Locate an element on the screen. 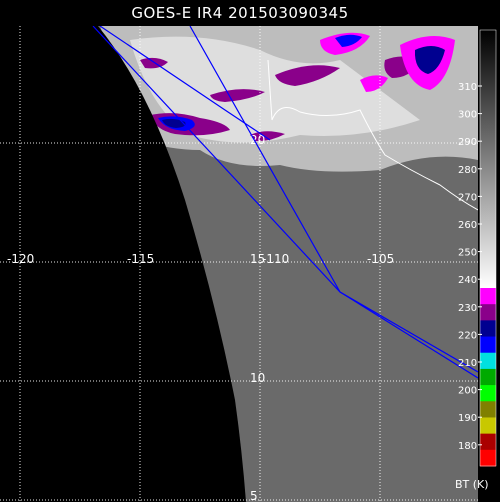 The width and height of the screenshot is (500, 502). cloud-deck-bright is located at coordinates (275, 89).